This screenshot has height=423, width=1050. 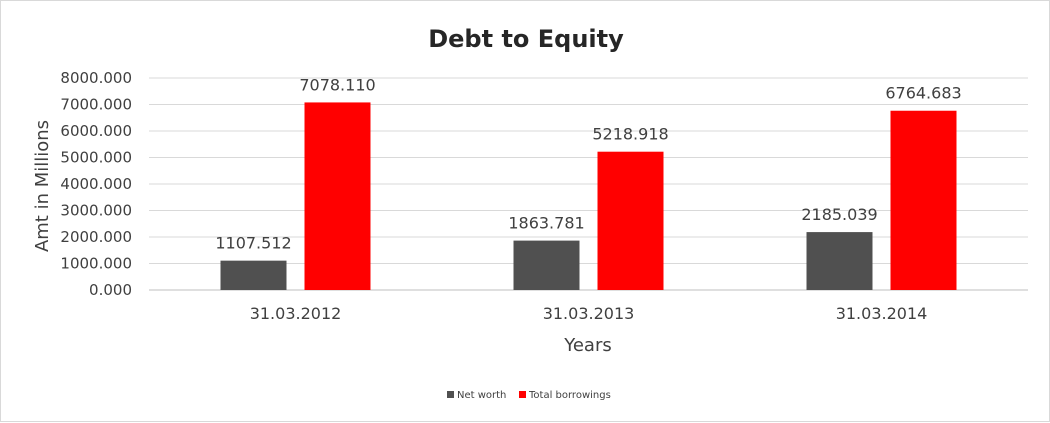 What do you see at coordinates (923, 93) in the screenshot?
I see `data-label: 6764.683` at bounding box center [923, 93].